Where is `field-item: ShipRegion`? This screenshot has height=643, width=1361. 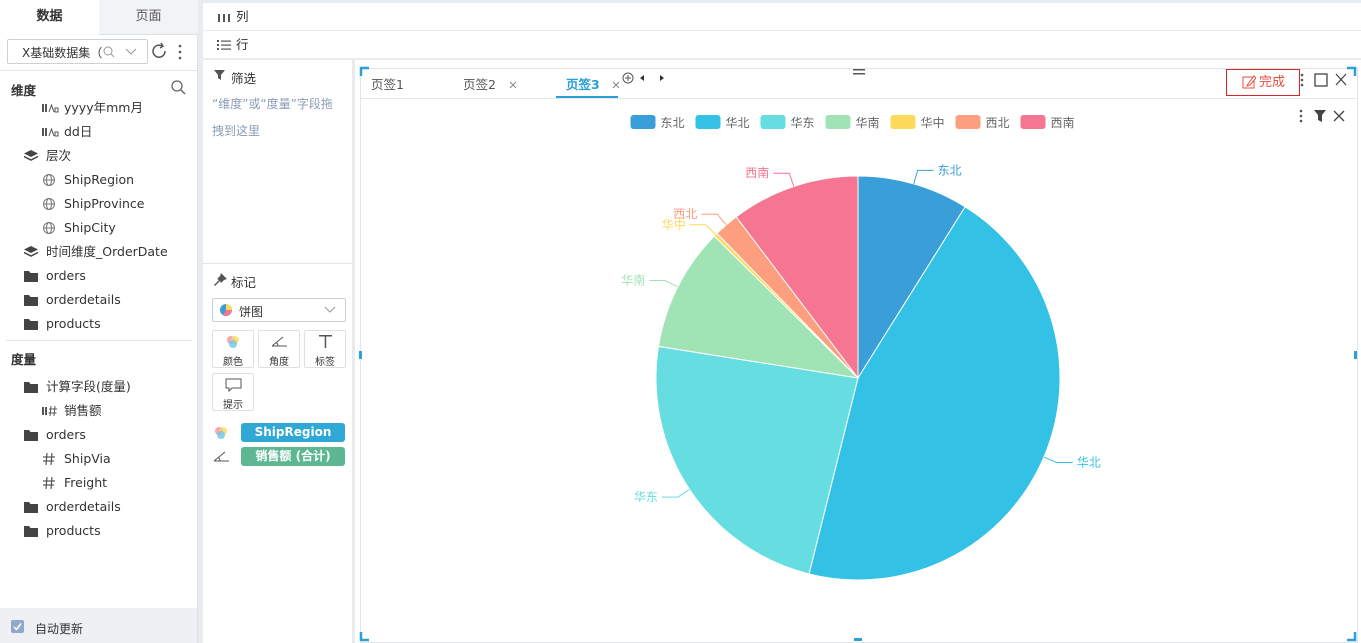
field-item: ShipRegion is located at coordinates (116, 180).